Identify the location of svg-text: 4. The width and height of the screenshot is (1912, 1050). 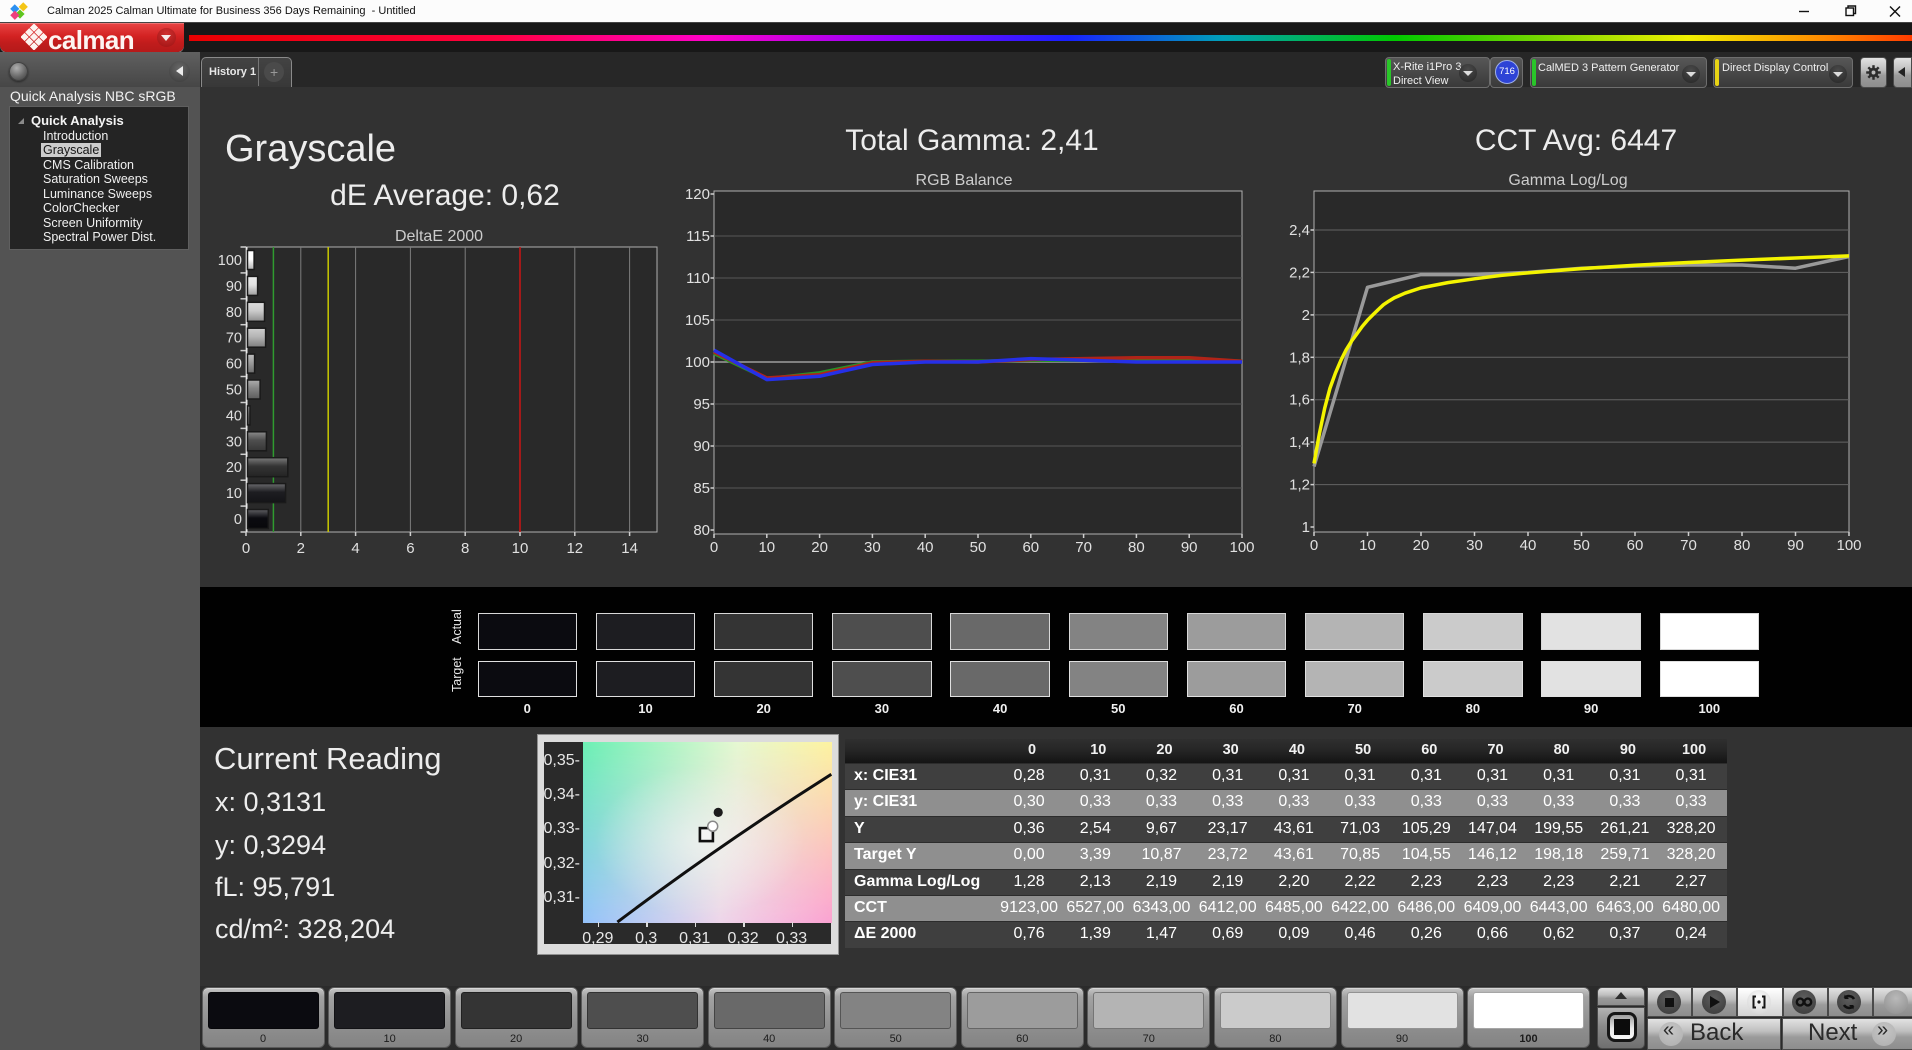
(355, 548).